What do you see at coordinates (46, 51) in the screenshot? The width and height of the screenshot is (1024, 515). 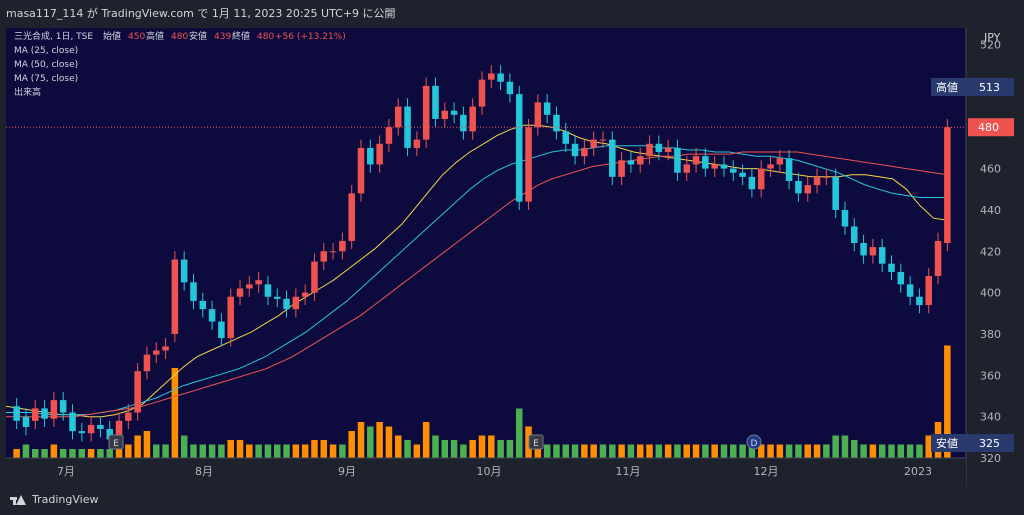 I see `legend-ma25: MA (25, close)` at bounding box center [46, 51].